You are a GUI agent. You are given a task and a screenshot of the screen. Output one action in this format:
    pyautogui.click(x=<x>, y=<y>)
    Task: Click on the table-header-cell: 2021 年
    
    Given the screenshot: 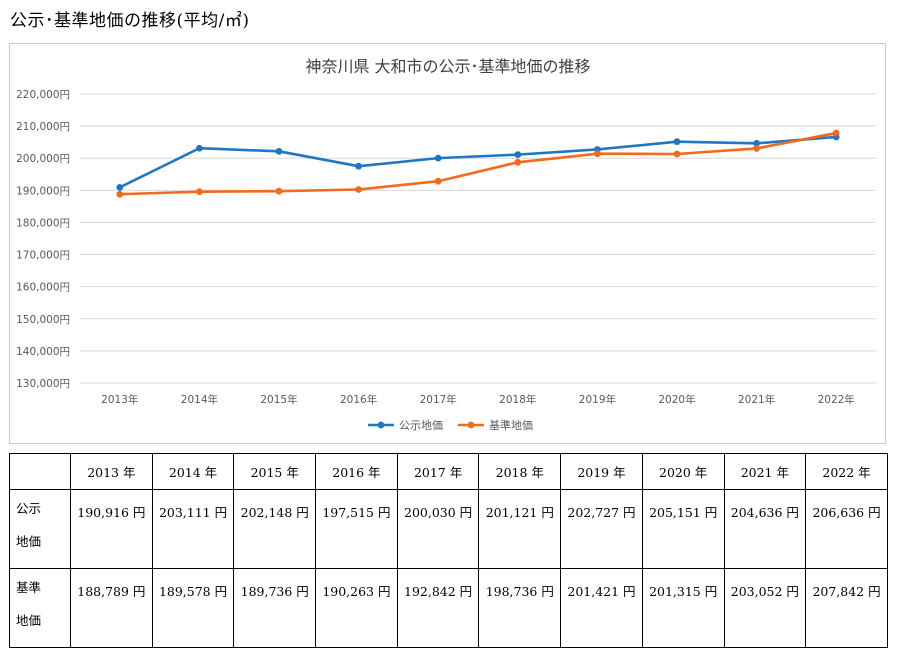 What is the action you would take?
    pyautogui.click(x=765, y=471)
    